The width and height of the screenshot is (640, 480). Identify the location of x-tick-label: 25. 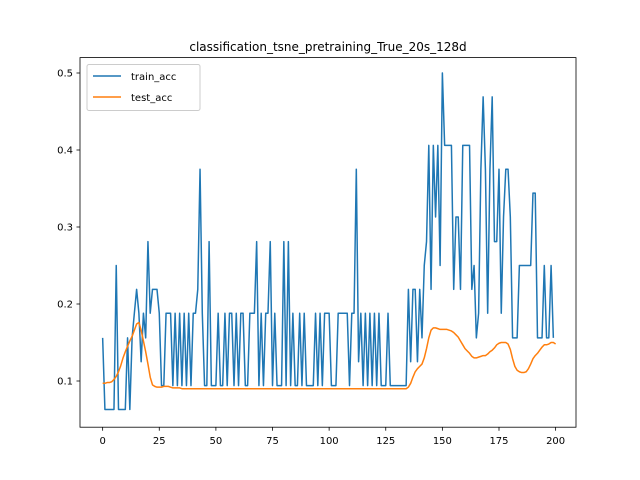
(159, 441).